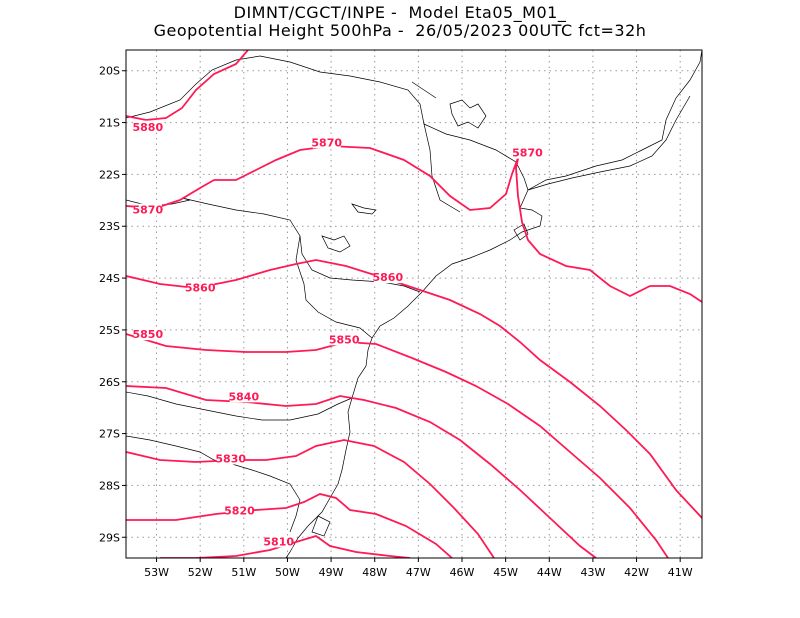 The height and width of the screenshot is (618, 800). What do you see at coordinates (609, 143) in the screenshot?
I see `border-mg-rj` at bounding box center [609, 143].